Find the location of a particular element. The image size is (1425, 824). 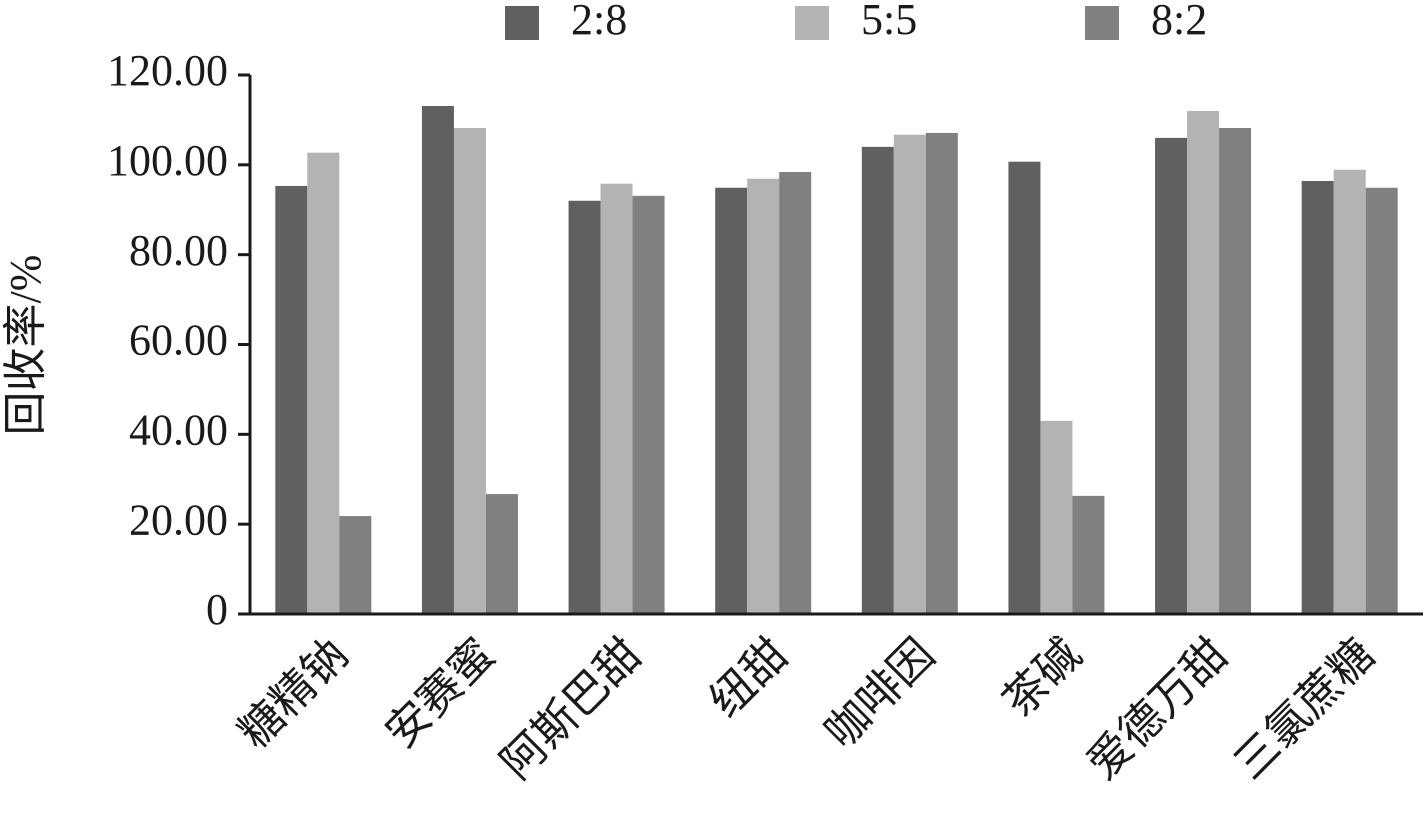

y-tick-label: 60.00 is located at coordinates (178, 340).